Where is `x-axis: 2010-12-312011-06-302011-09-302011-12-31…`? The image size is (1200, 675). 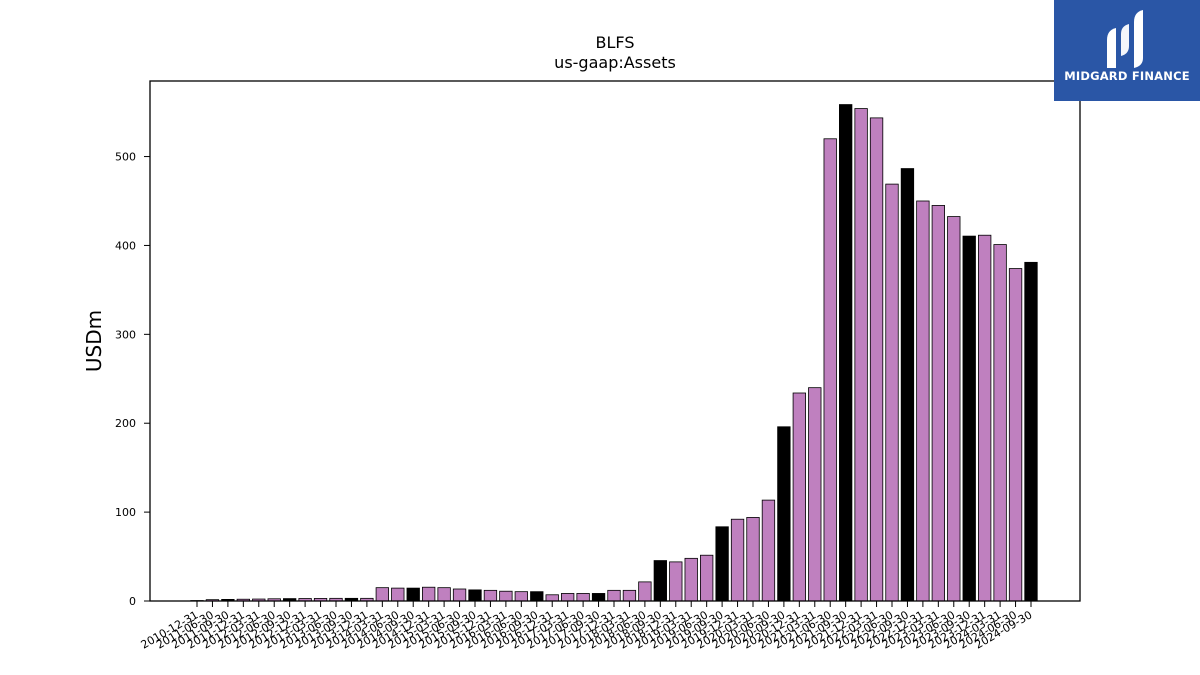
x-axis: 2010-12-312011-06-302011-09-302011-12-31… is located at coordinates (587, 626).